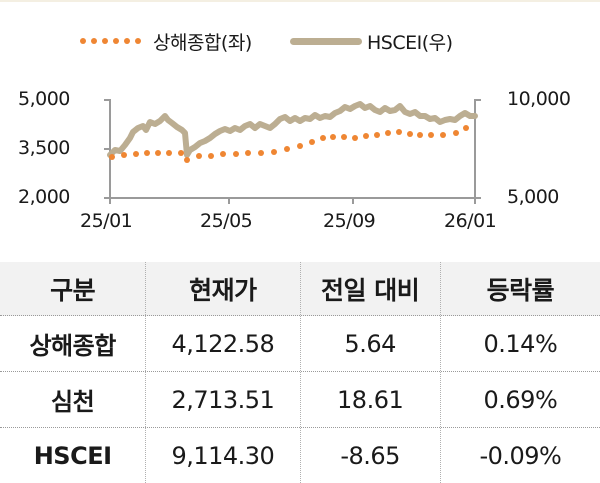  What do you see at coordinates (289, 144) in the screenshot?
I see `shanghai-series-dots` at bounding box center [289, 144].